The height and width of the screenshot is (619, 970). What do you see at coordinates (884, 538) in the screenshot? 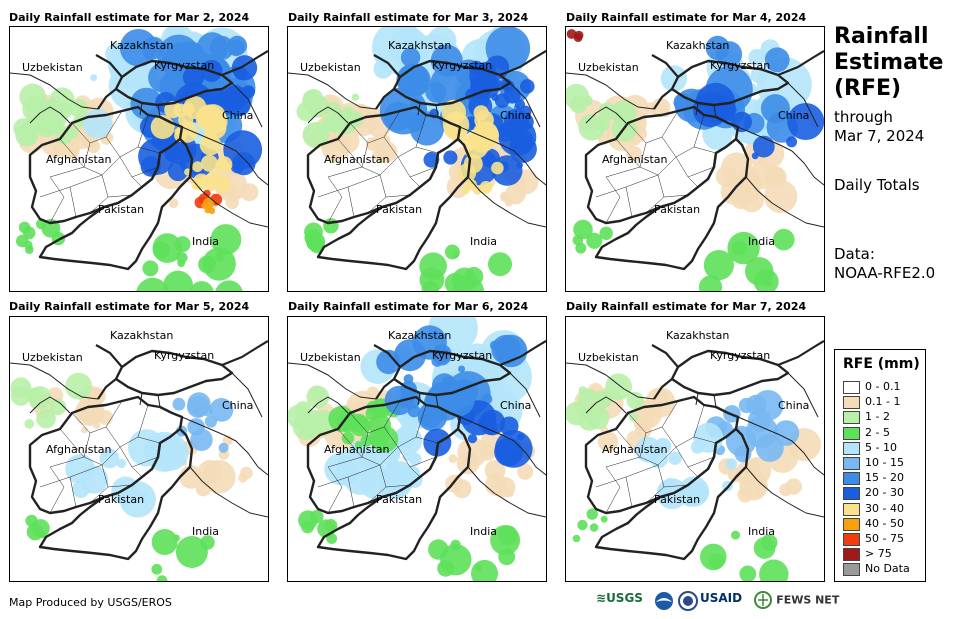
I see `legend-label: 50 - 75` at bounding box center [884, 538].